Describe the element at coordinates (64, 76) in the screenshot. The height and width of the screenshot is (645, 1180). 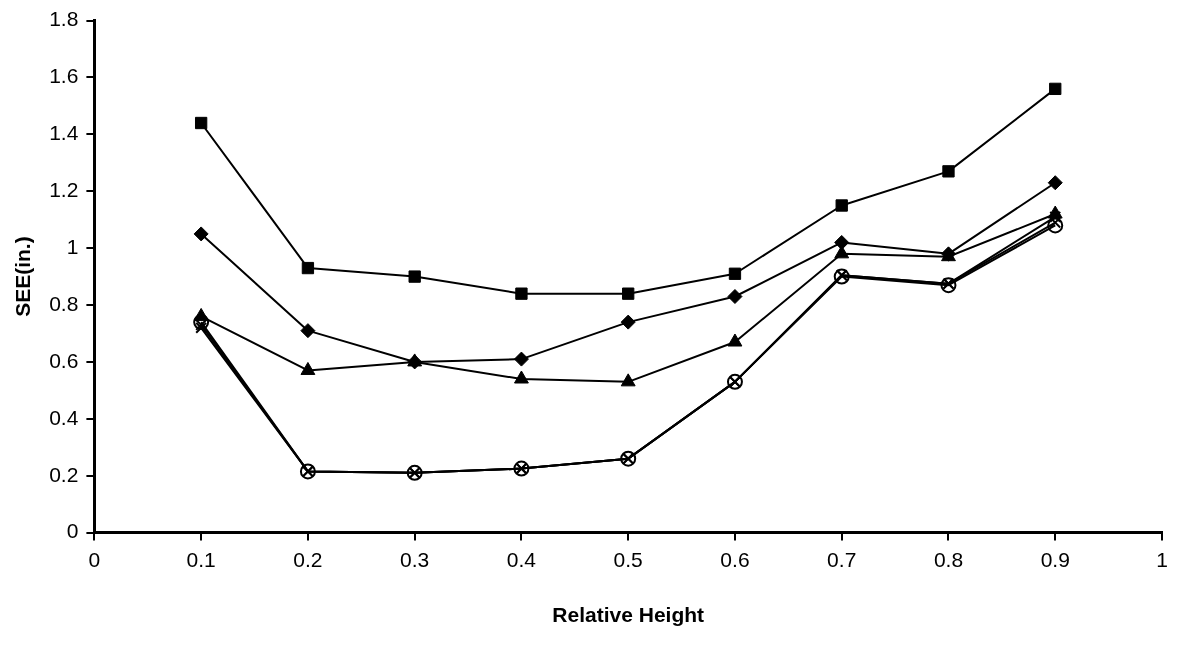
I see `y-tick-label: 1.6` at that location.